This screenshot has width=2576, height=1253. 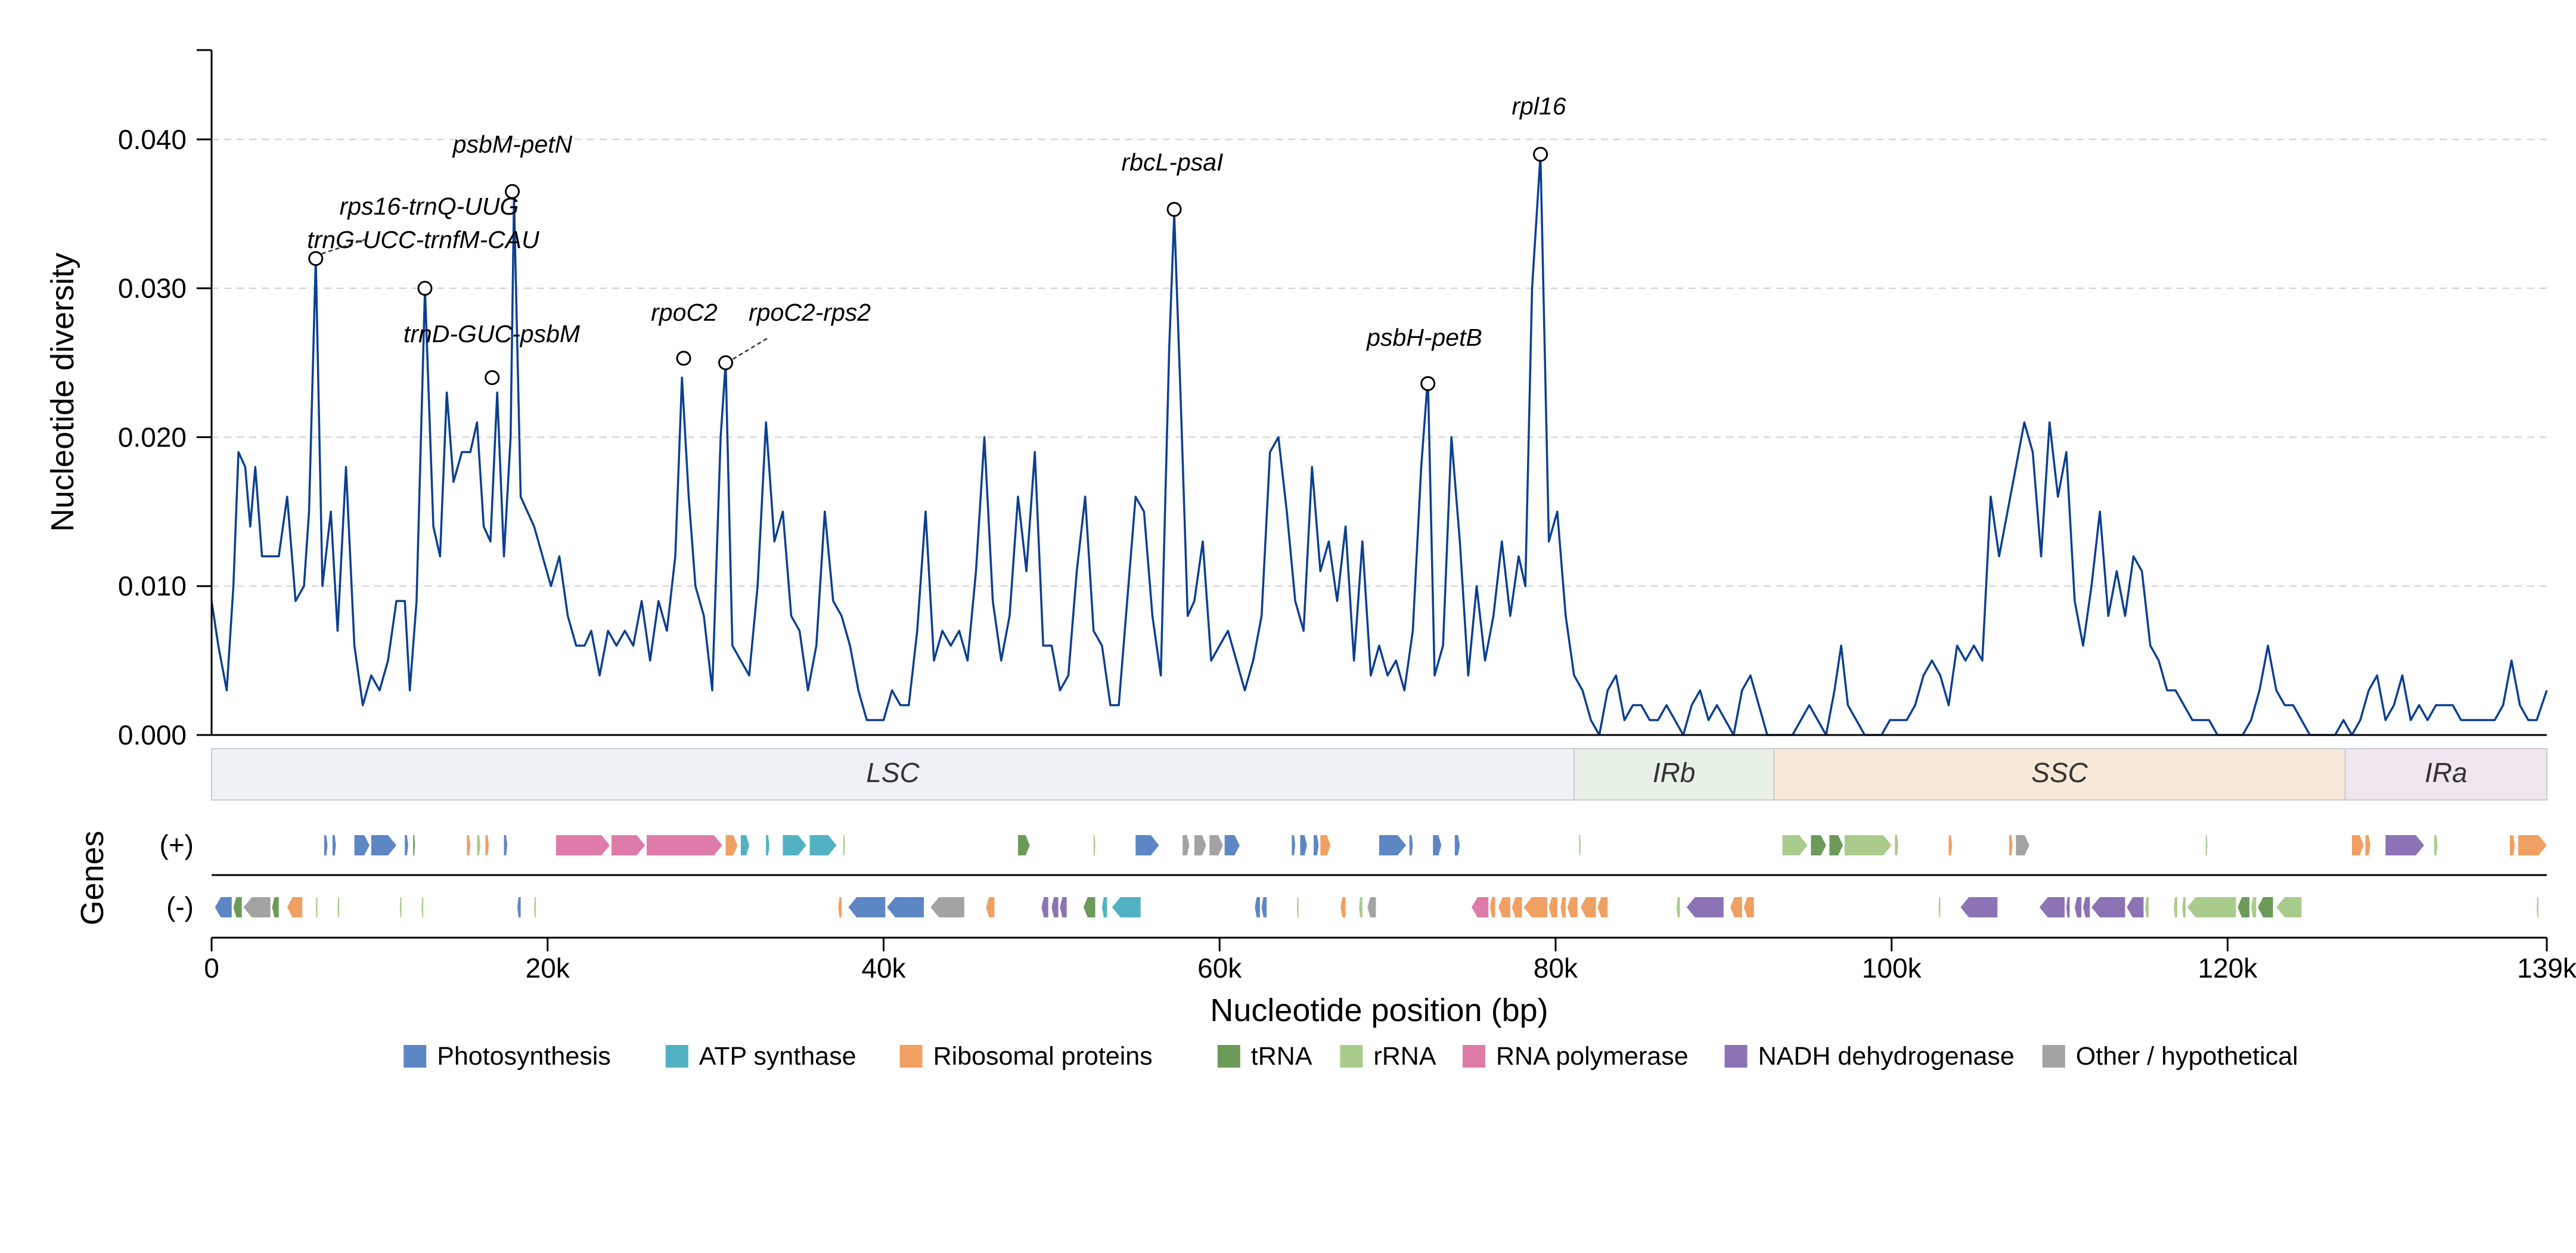 What do you see at coordinates (2059, 772) in the screenshot?
I see `region-label: SSC` at bounding box center [2059, 772].